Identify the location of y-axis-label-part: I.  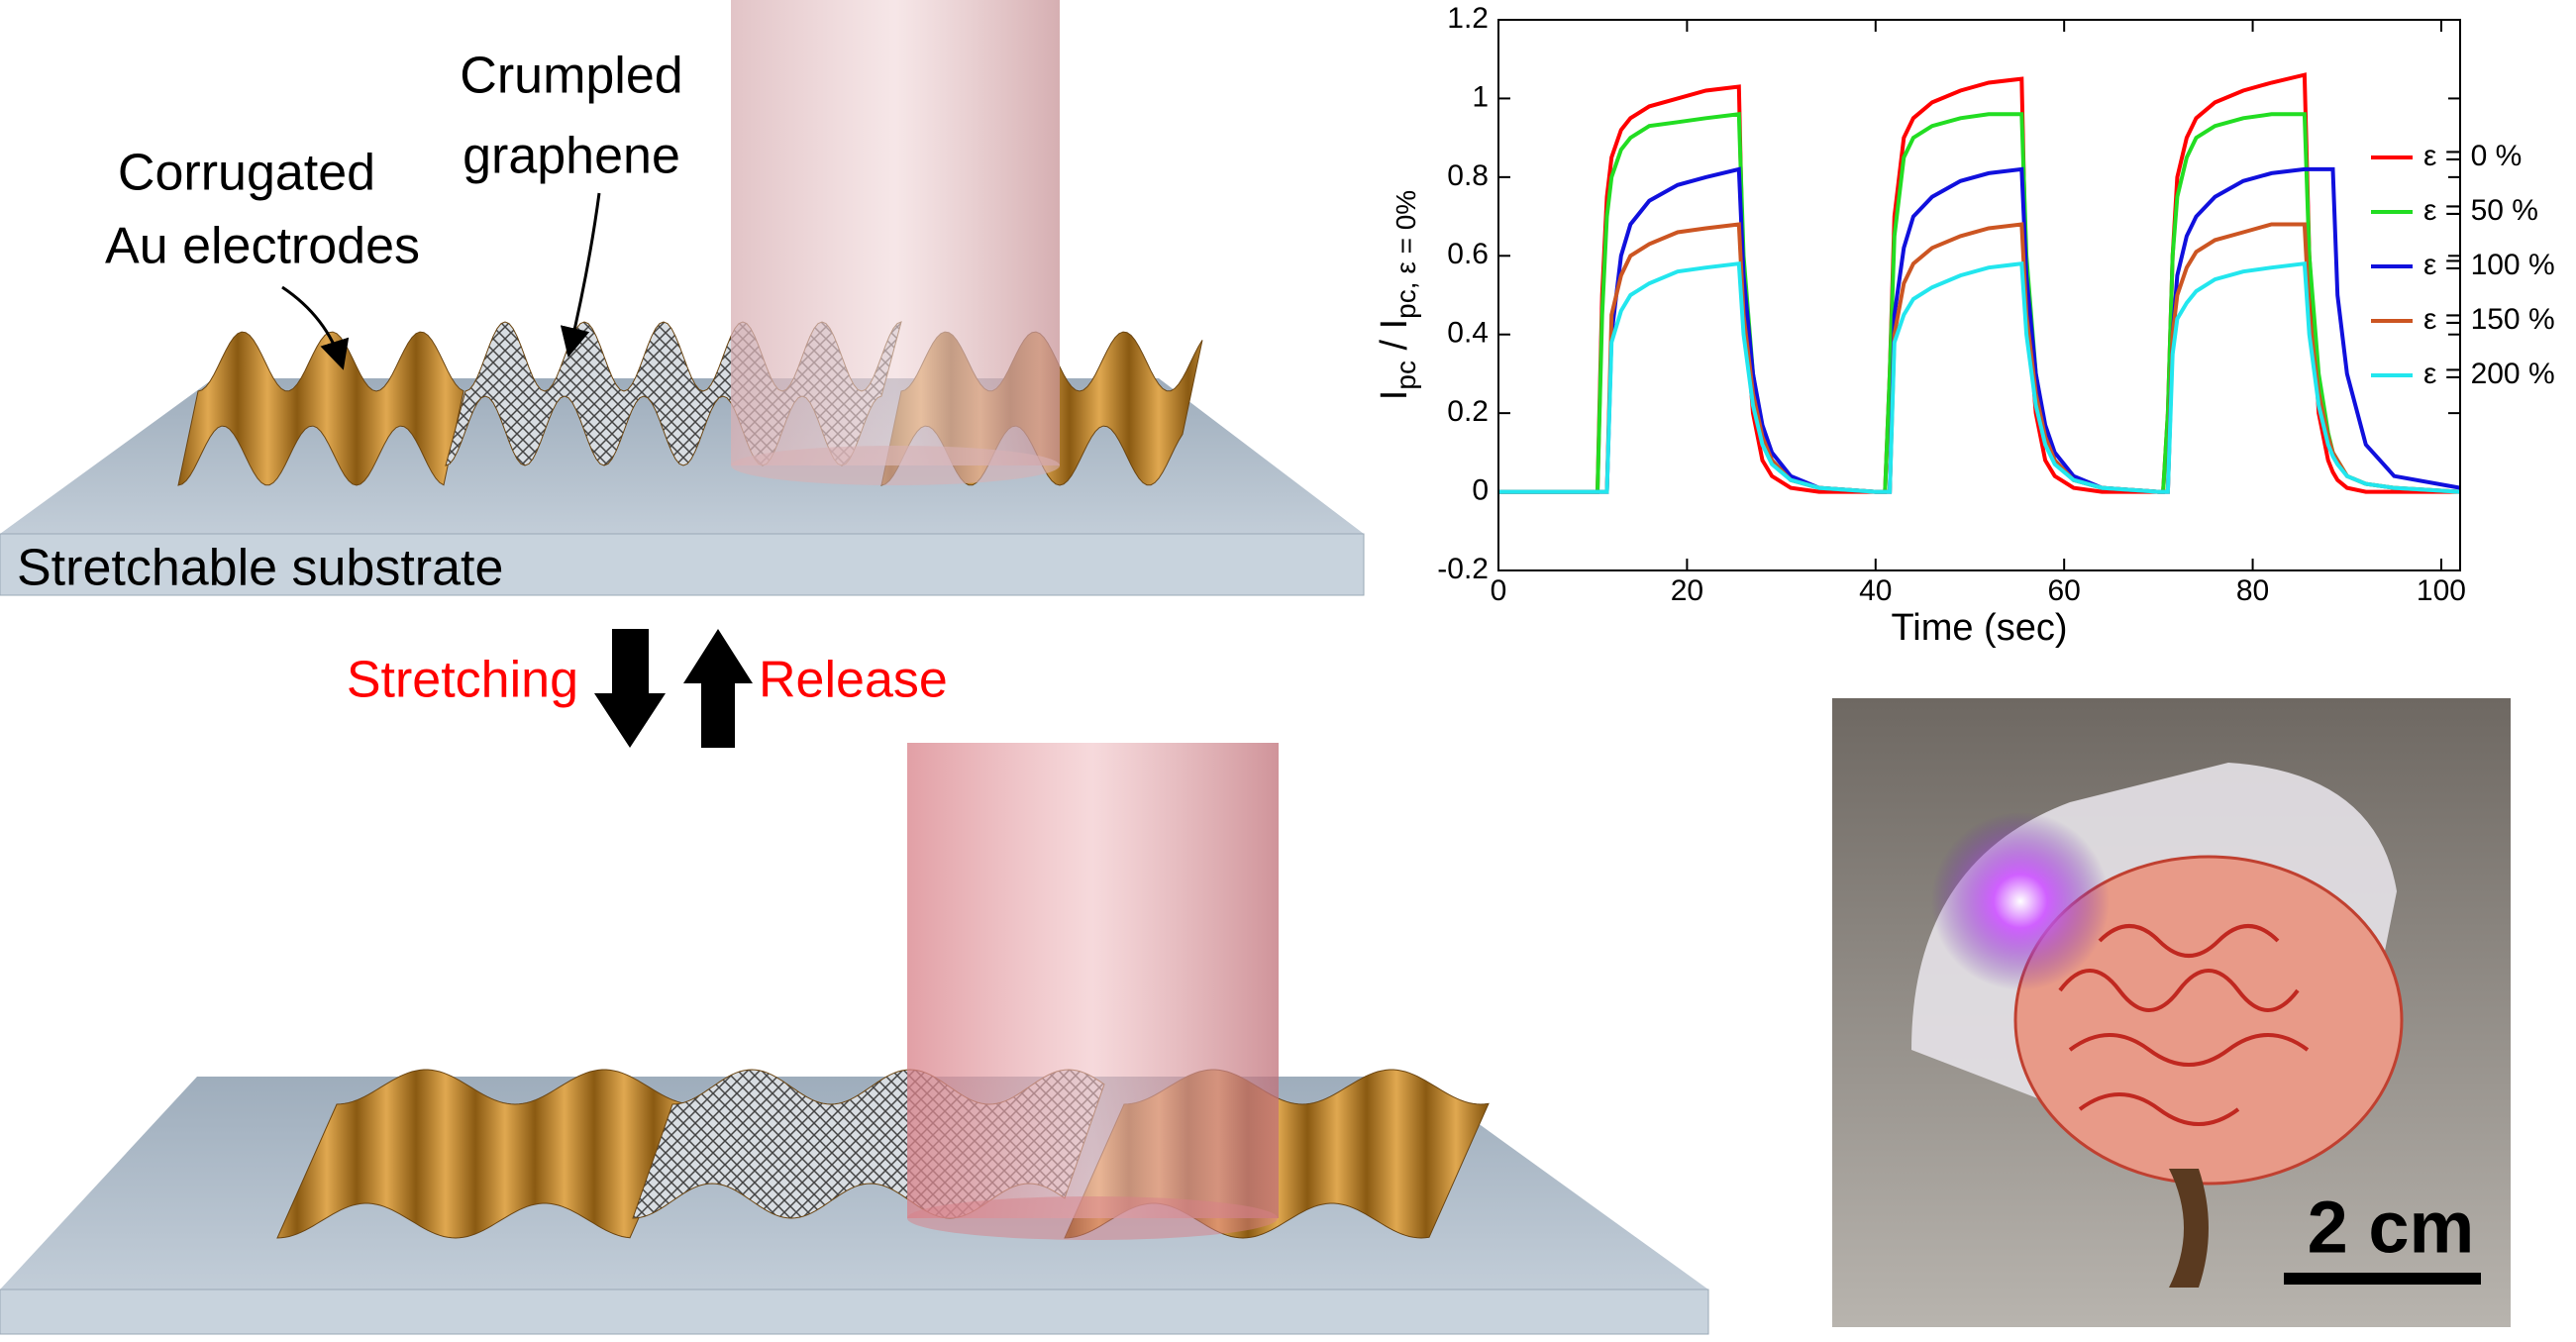
(1394, 395).